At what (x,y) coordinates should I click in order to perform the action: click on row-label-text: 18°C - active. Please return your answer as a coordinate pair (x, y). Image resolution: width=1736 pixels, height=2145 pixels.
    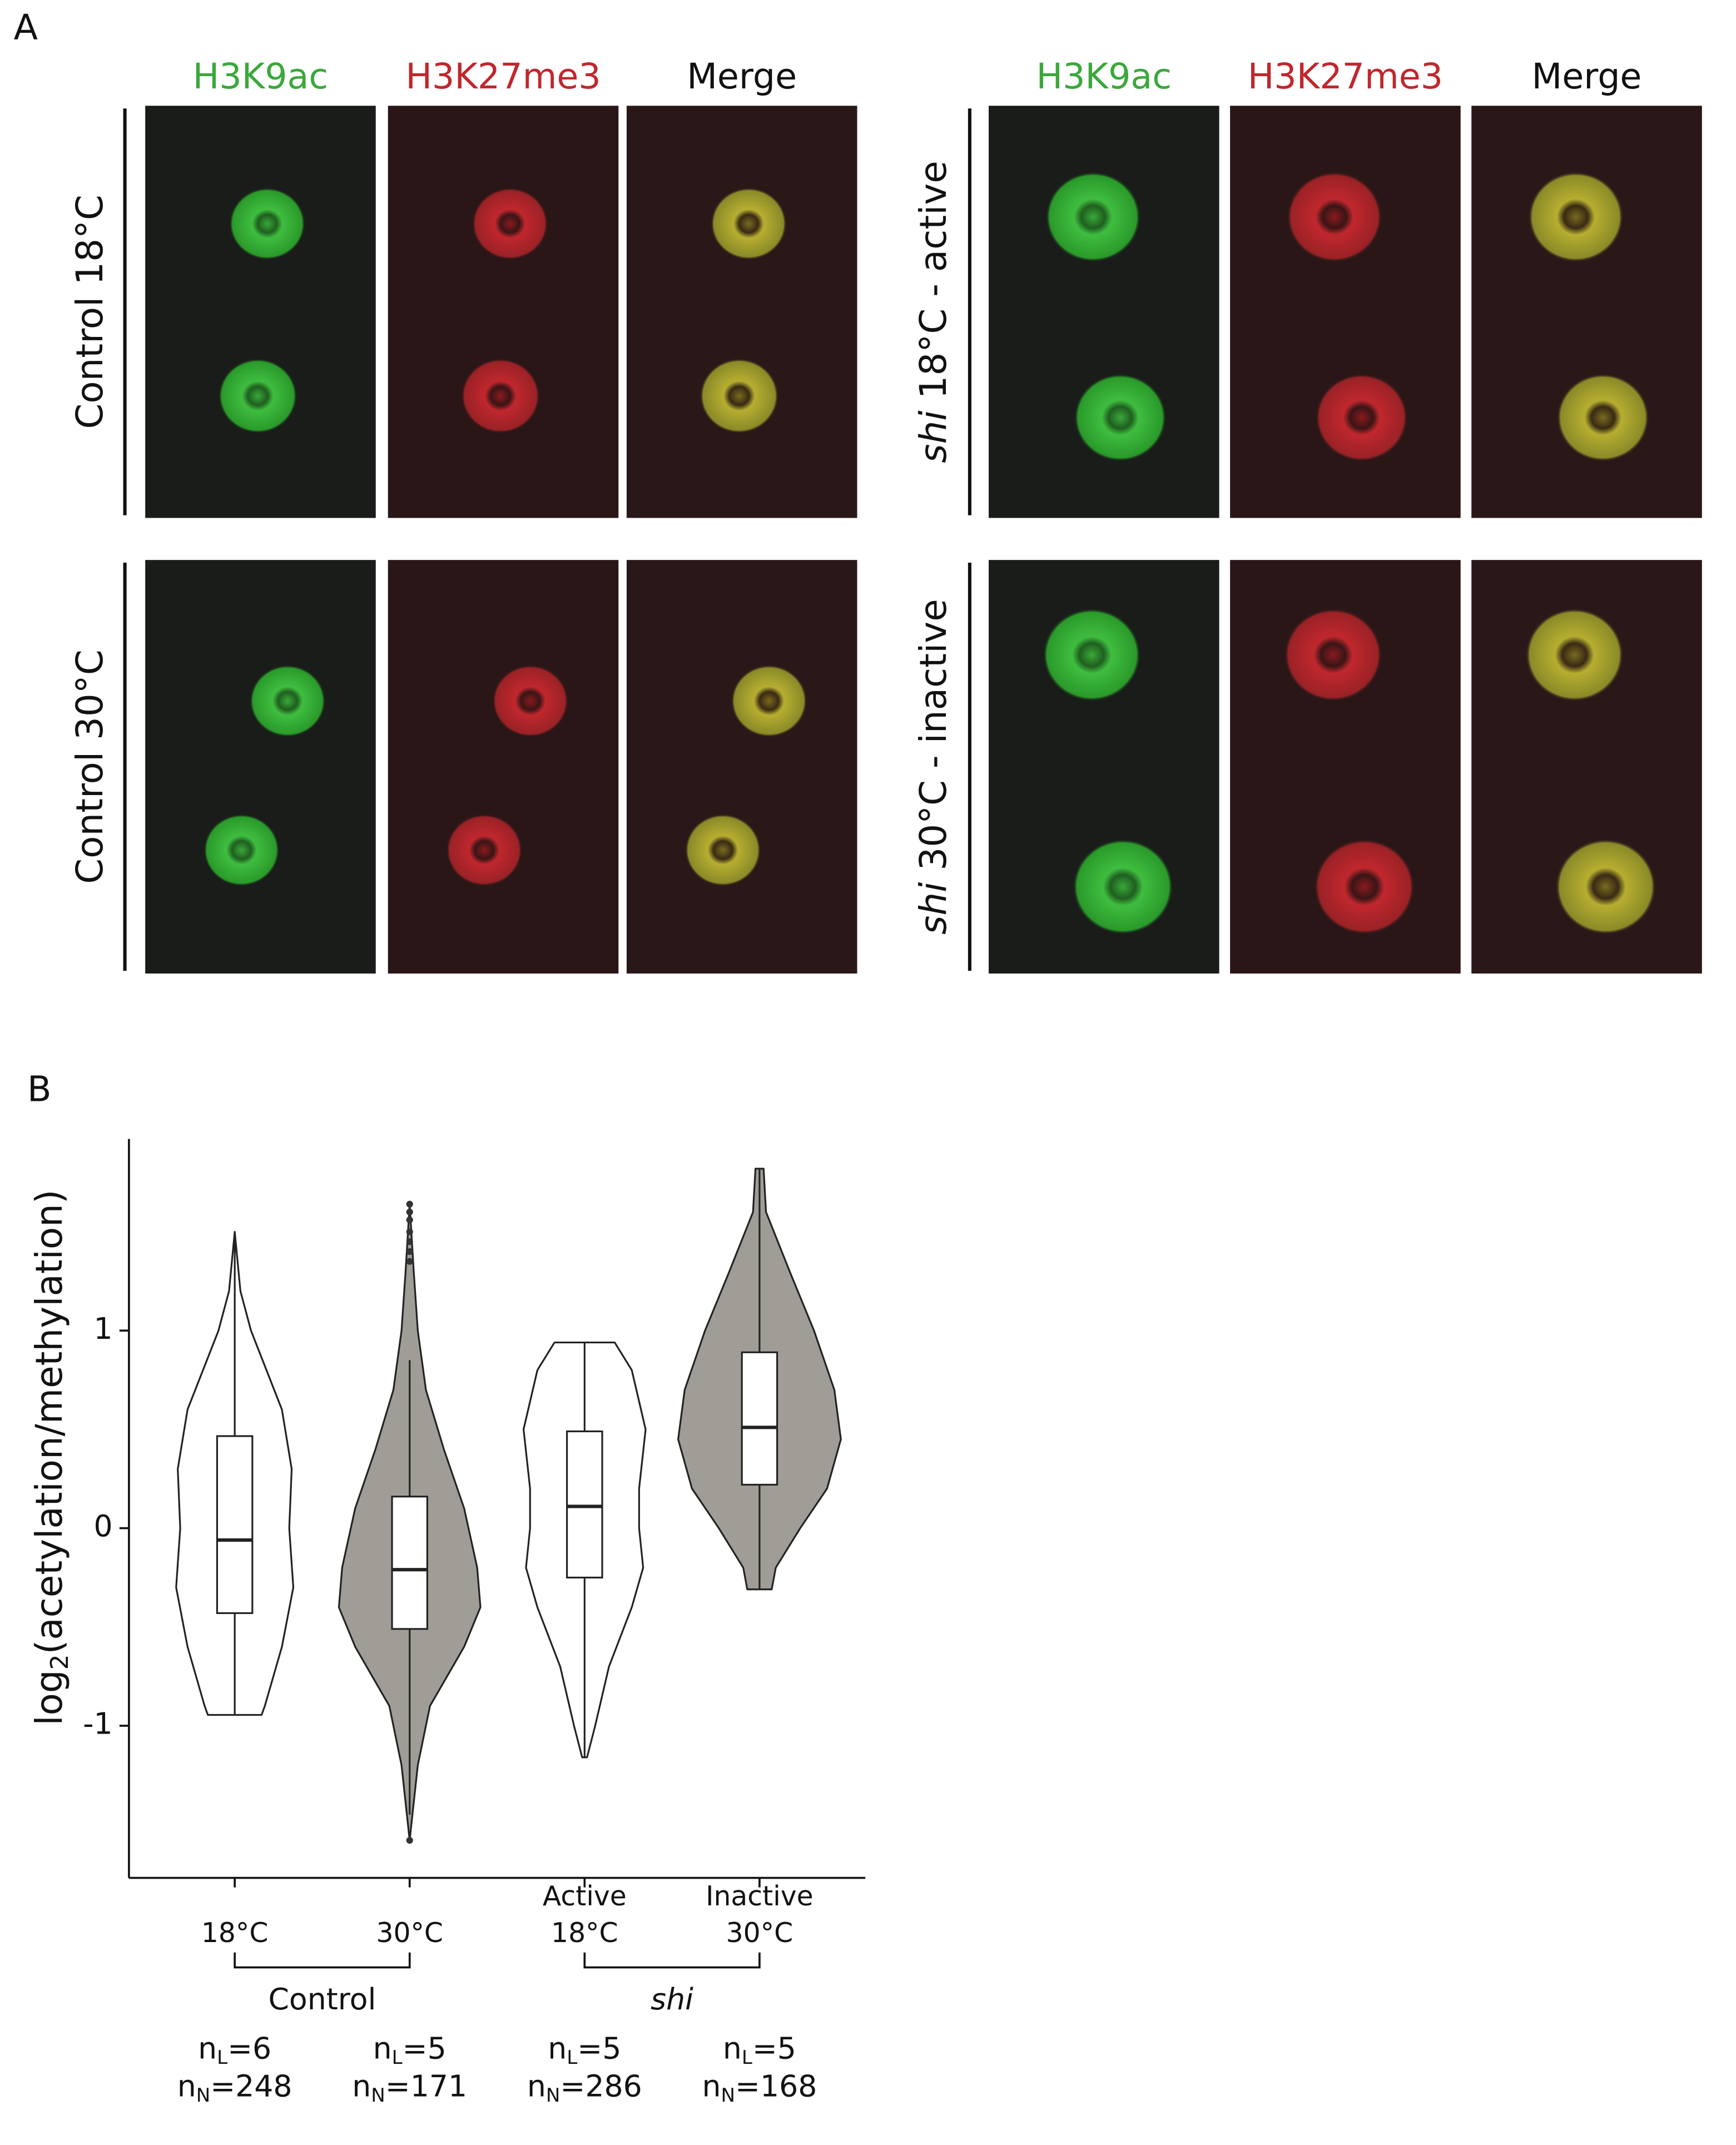
    Looking at the image, I should click on (934, 286).